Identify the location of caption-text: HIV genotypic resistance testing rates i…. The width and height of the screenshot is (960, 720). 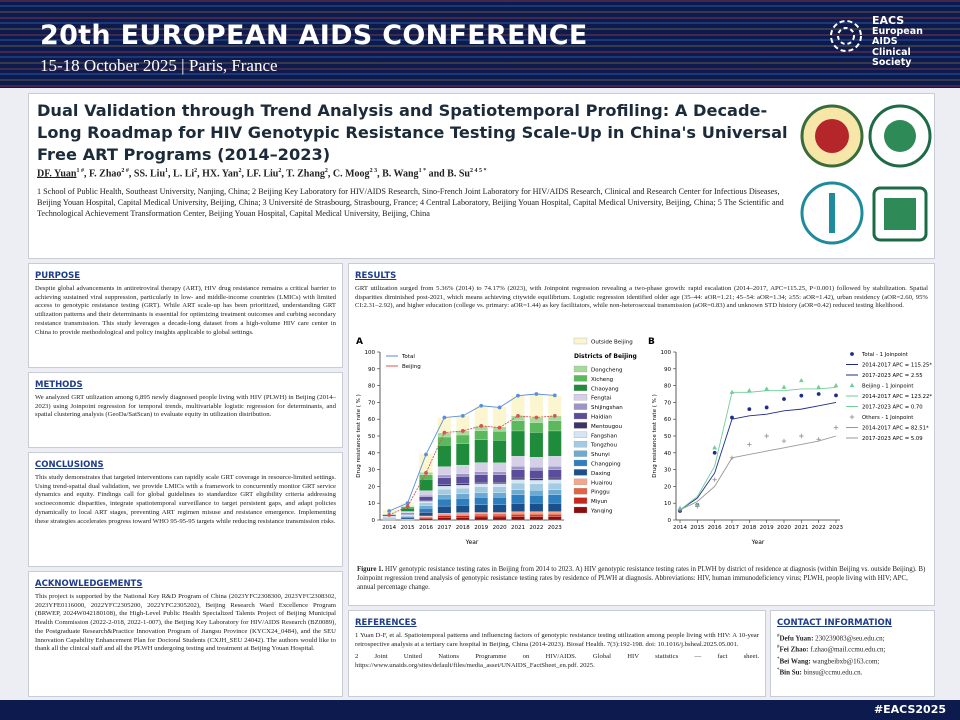
(641, 578).